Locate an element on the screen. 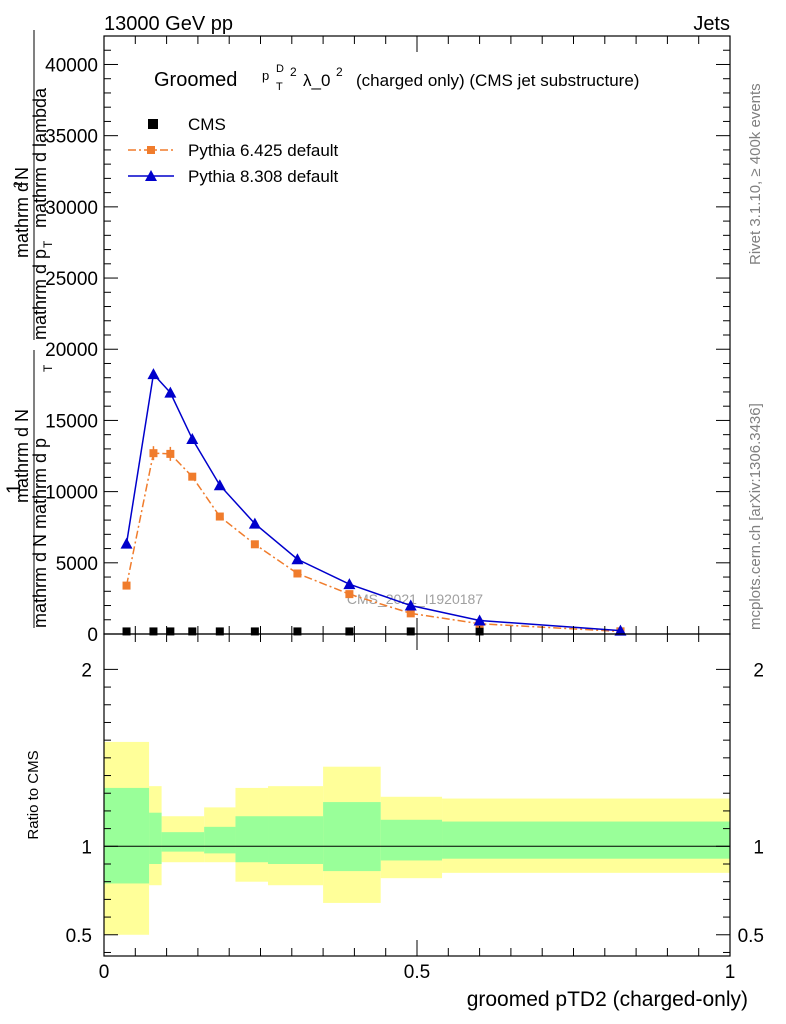 The height and width of the screenshot is (1024, 786). title-sub-t: T is located at coordinates (279, 87).